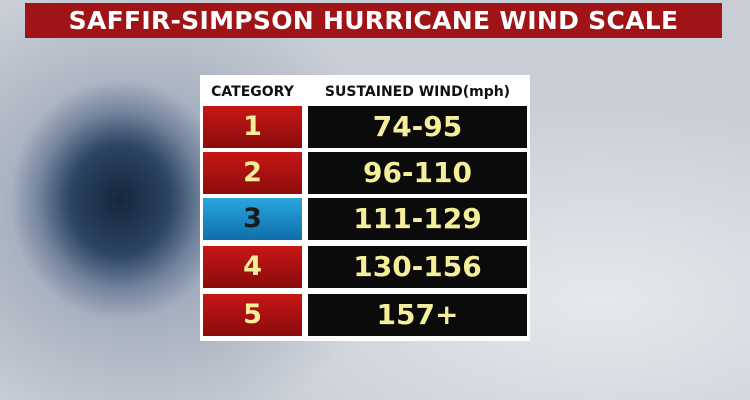 The height and width of the screenshot is (400, 750). Describe the element at coordinates (417, 219) in the screenshot. I see `wind-cell: 111-129` at that location.